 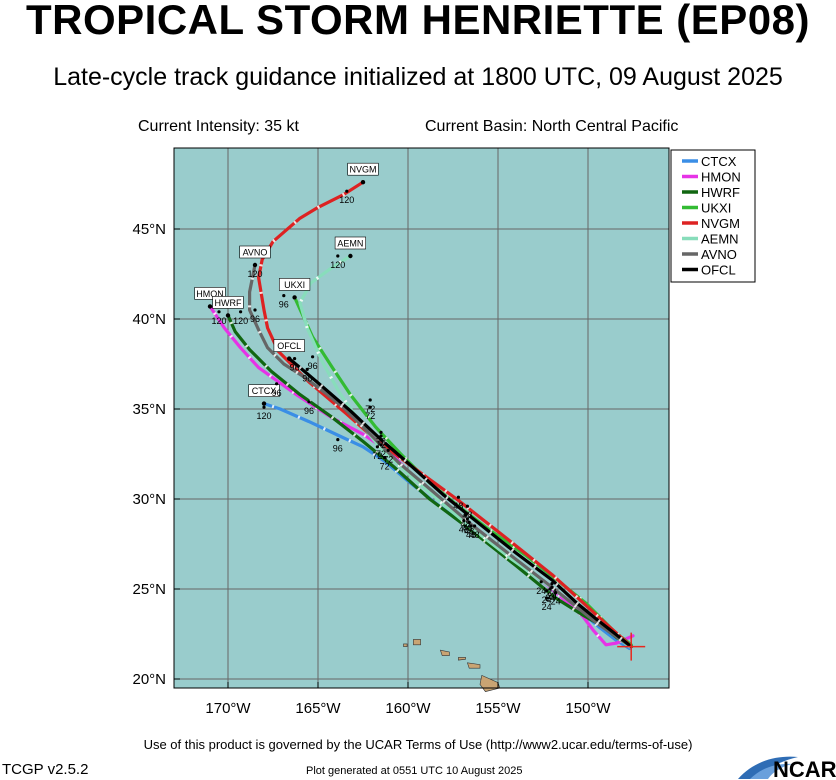 I want to click on track-name-label: CTCX, so click(x=264, y=391).